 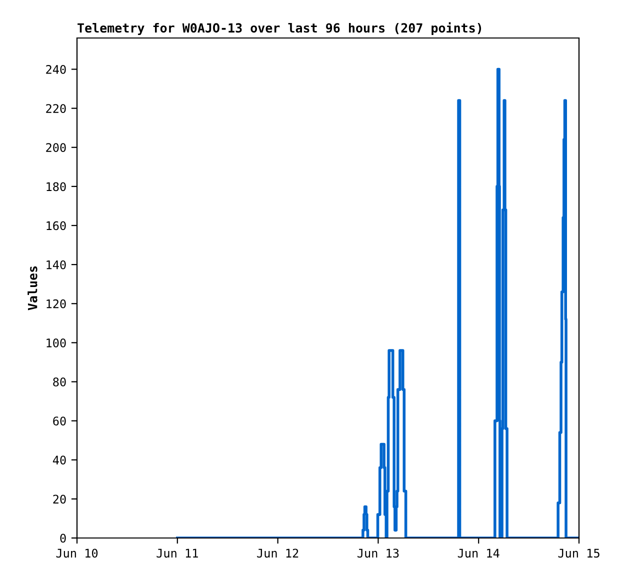 What do you see at coordinates (77, 553) in the screenshot?
I see `x-tick-label: Jun 10` at bounding box center [77, 553].